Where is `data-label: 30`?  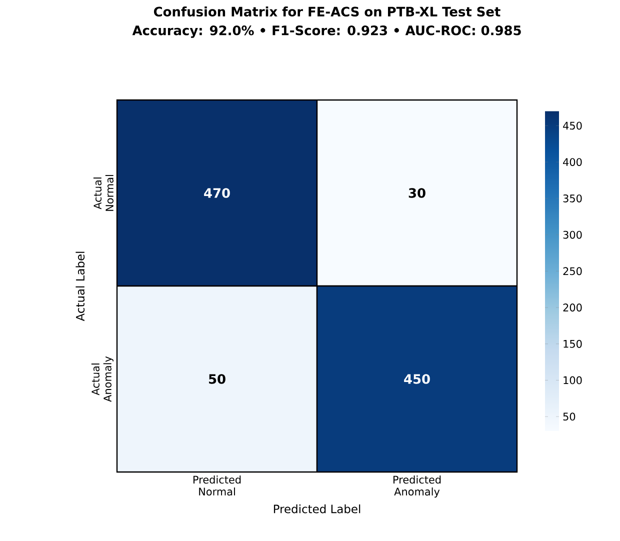
data-label: 30 is located at coordinates (417, 193).